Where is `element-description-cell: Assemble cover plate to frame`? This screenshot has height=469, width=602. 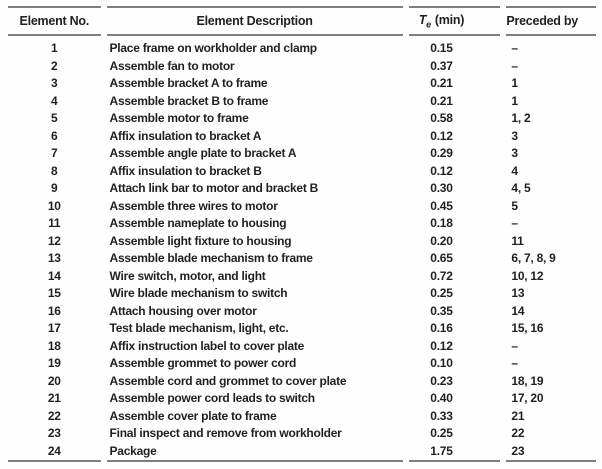
element-description-cell: Assemble cover plate to frame is located at coordinates (193, 415).